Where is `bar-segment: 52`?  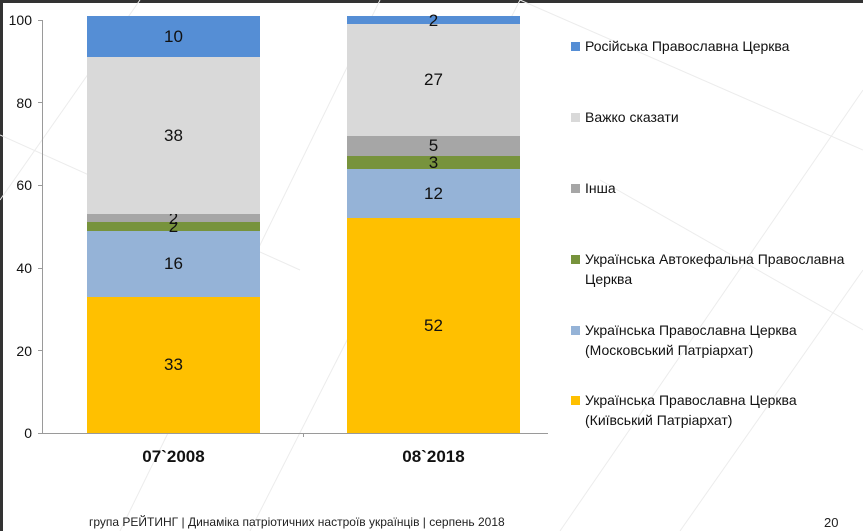 bar-segment: 52 is located at coordinates (433, 325).